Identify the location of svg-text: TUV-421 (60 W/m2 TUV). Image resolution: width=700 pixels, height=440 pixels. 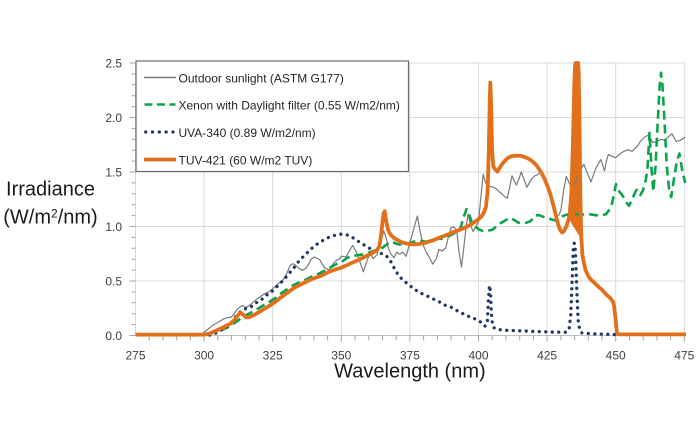
(246, 160).